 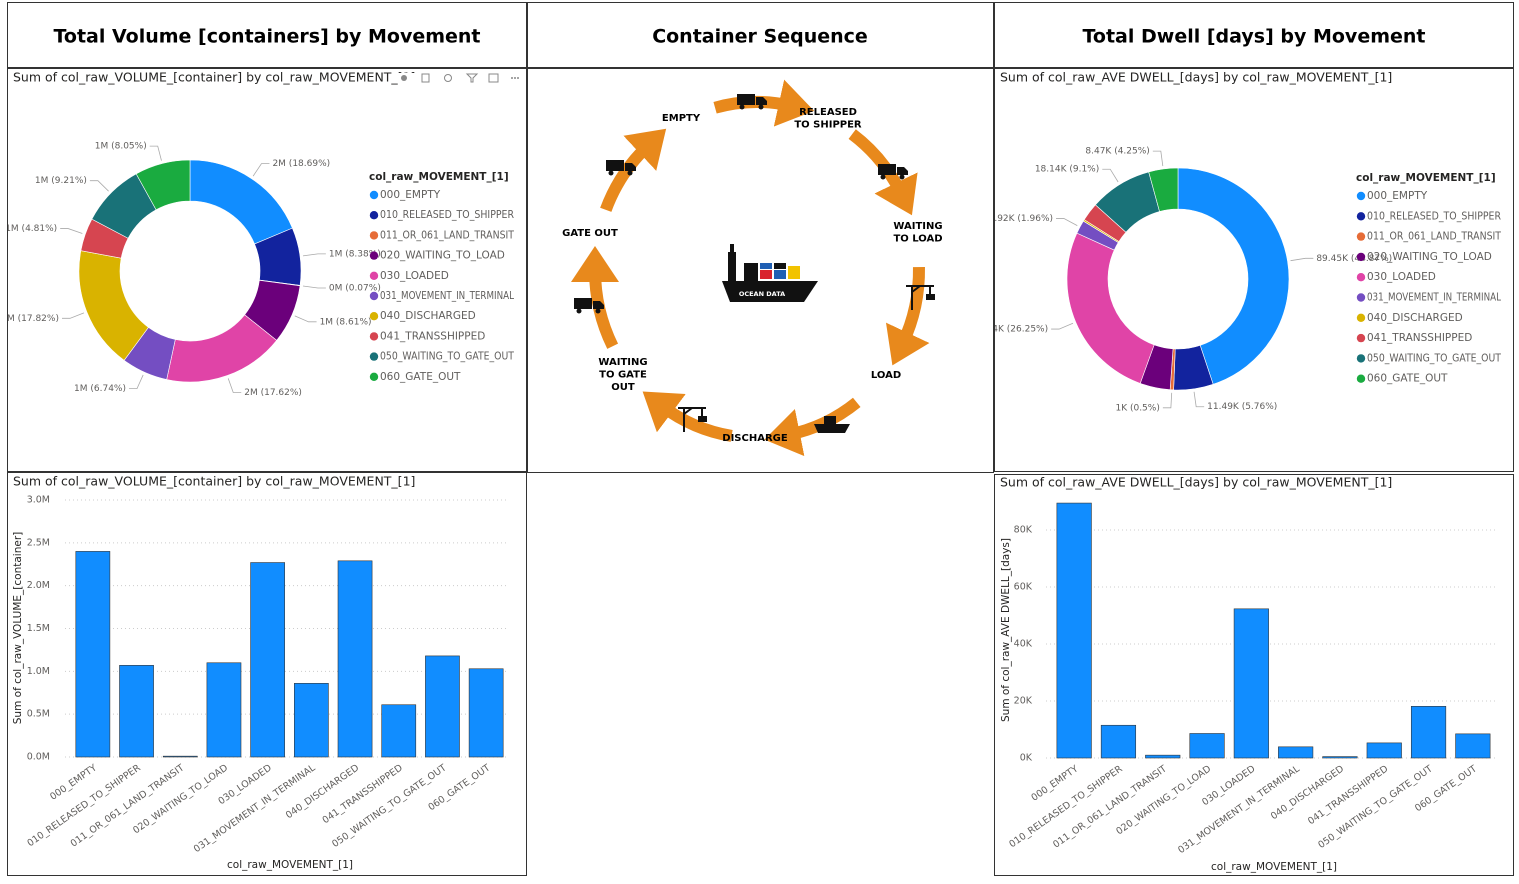 I want to click on legend-label: 020_WAITING_TO_LOAD, so click(x=442, y=256).